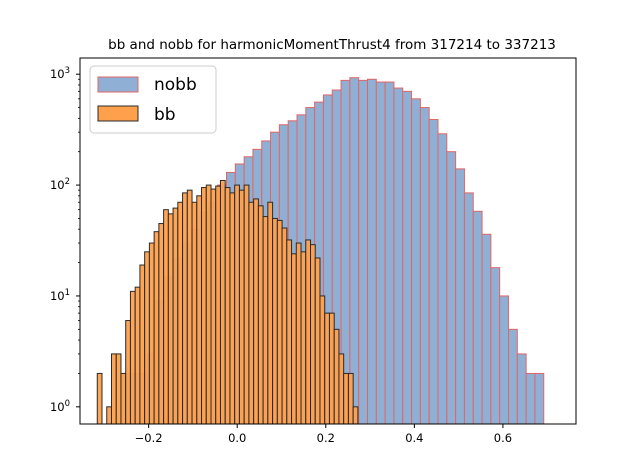 This screenshot has height=476, width=640. Describe the element at coordinates (60, 406) in the screenshot. I see `y-tick-label-0: 10⁰` at that location.